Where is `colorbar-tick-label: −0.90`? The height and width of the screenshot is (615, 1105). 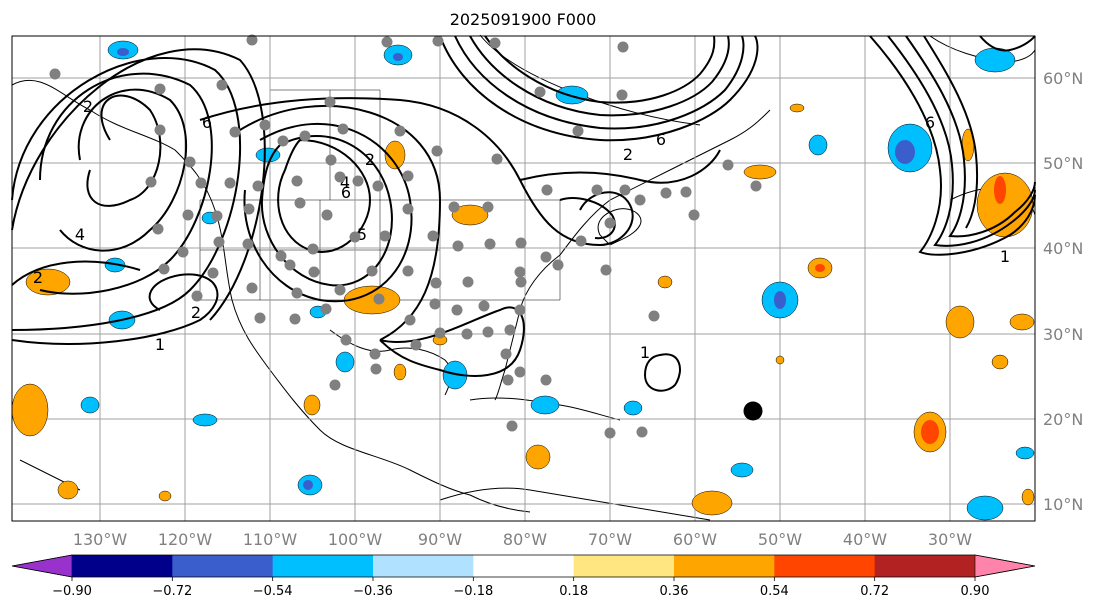
colorbar-tick-label: −0.90 is located at coordinates (72, 591).